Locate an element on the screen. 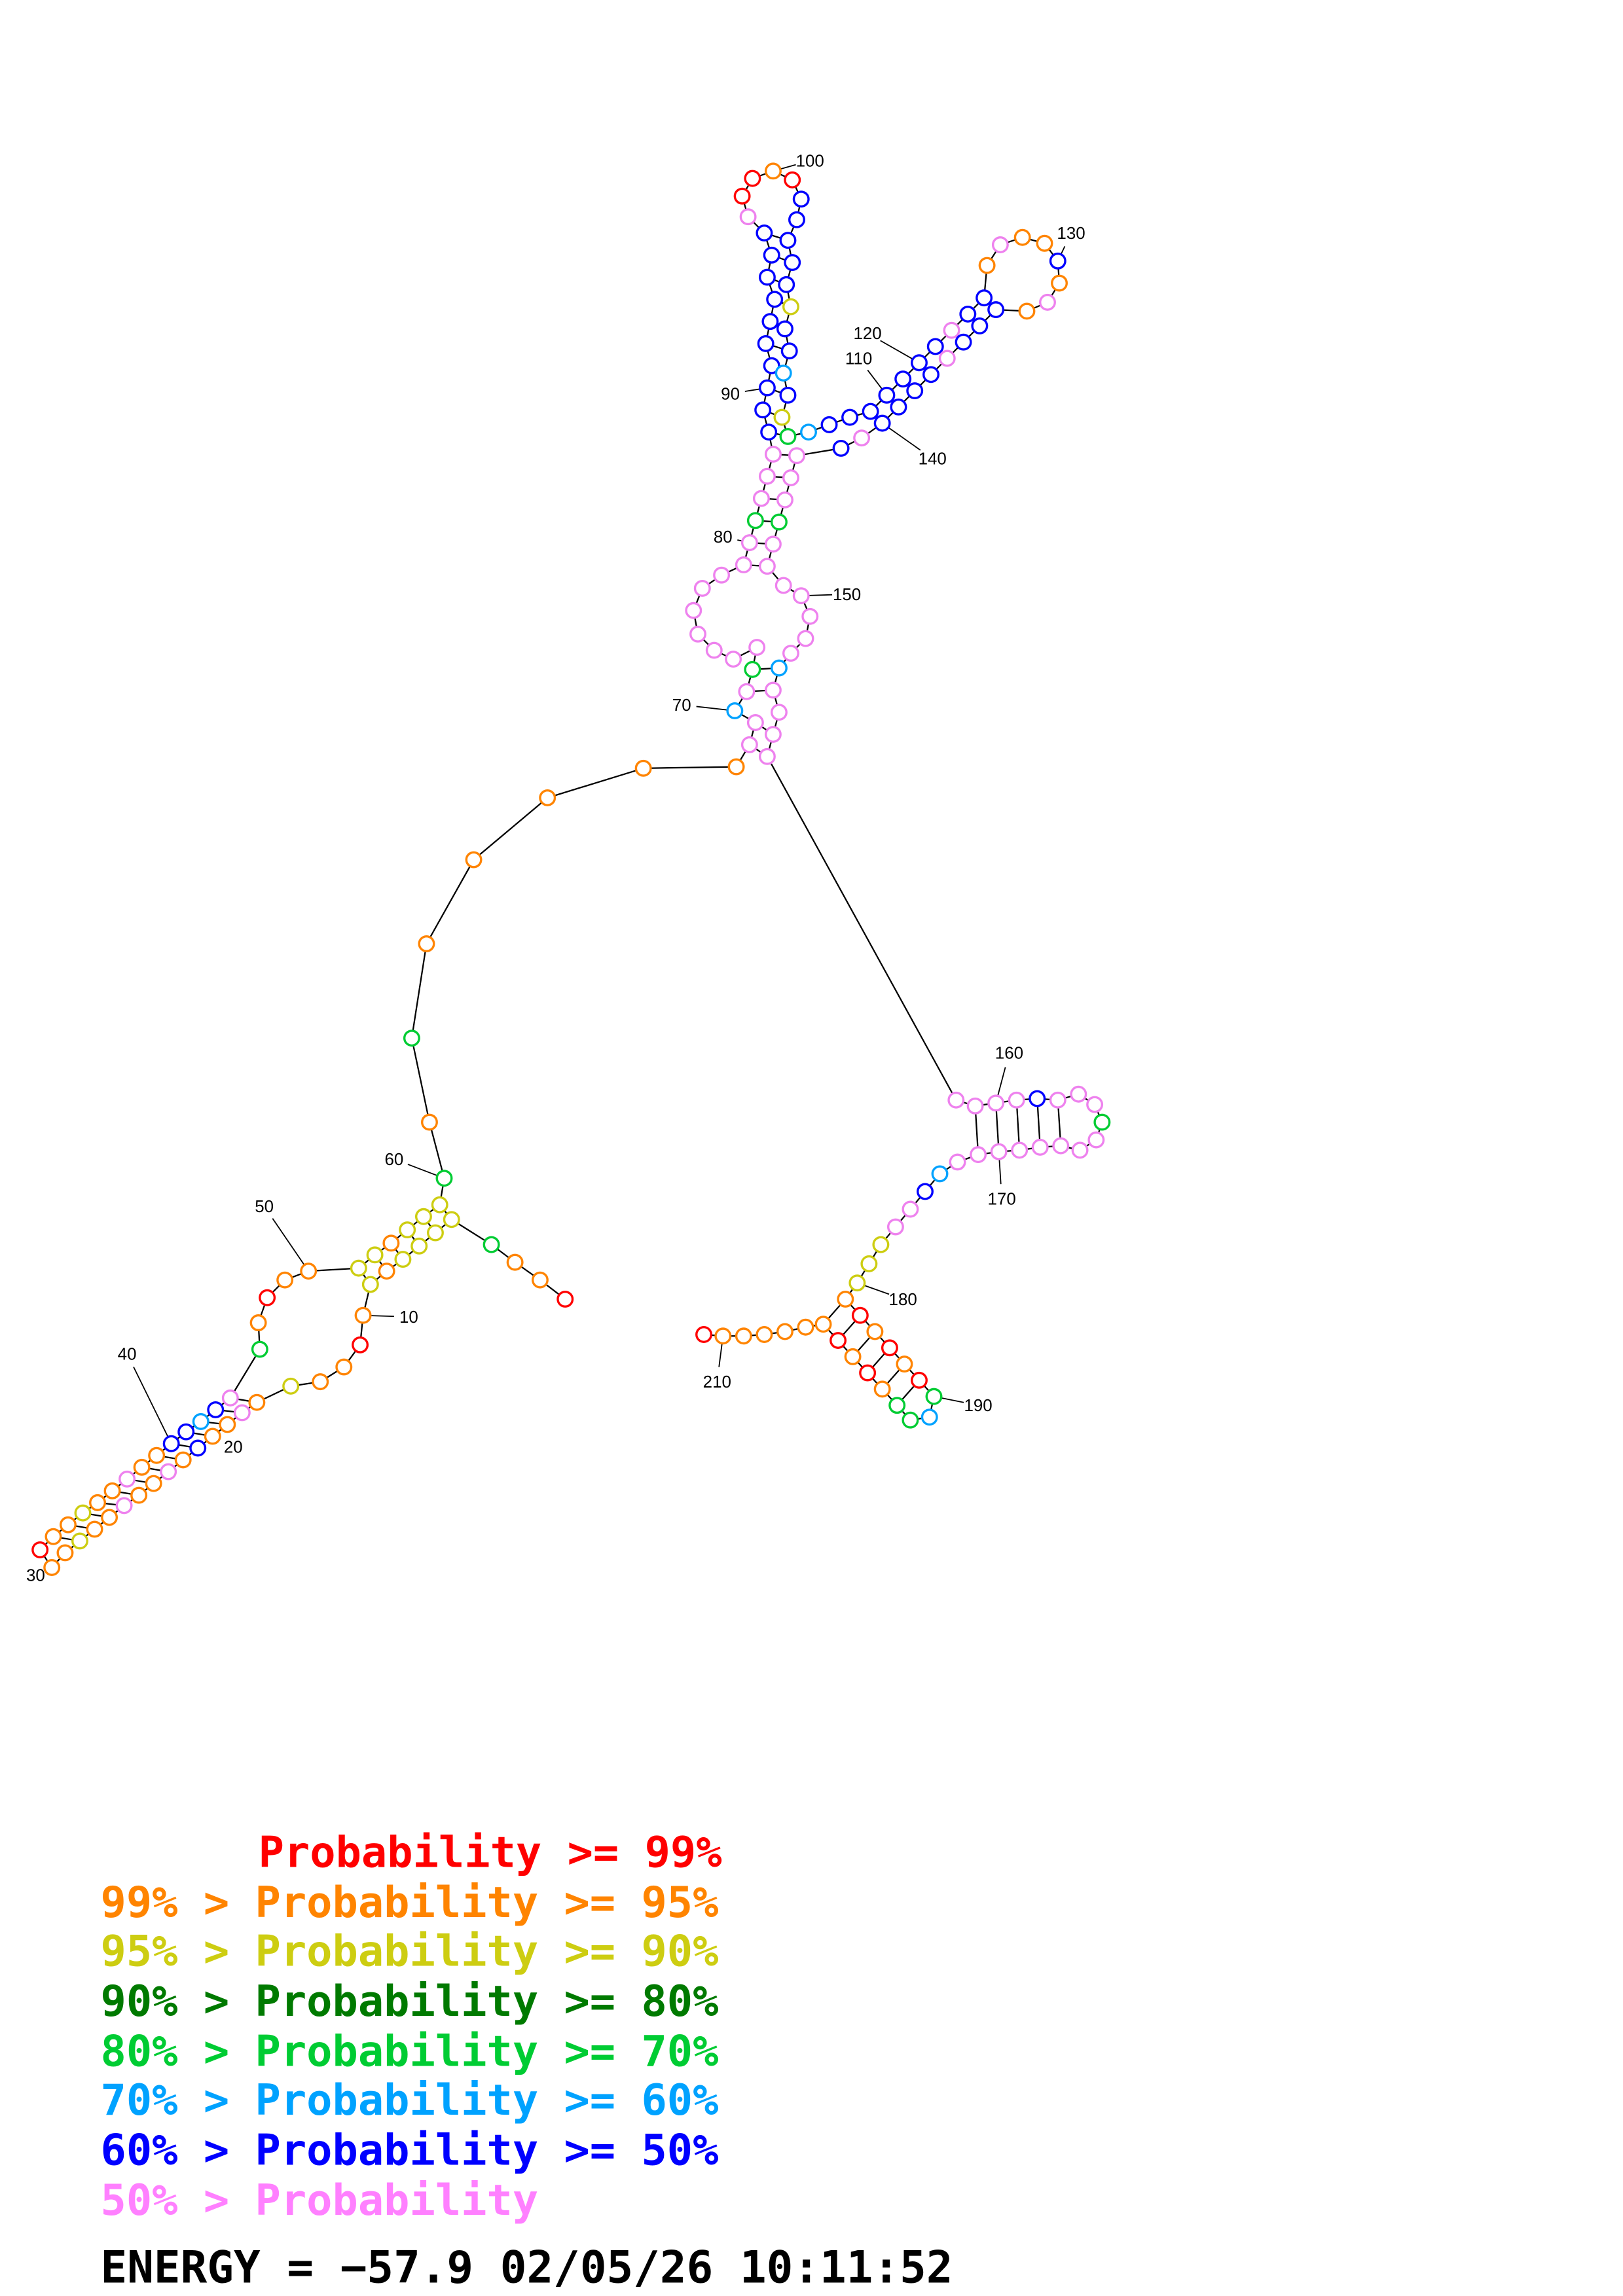 The height and width of the screenshot is (2296, 1623). position-label: 20 is located at coordinates (233, 1447).